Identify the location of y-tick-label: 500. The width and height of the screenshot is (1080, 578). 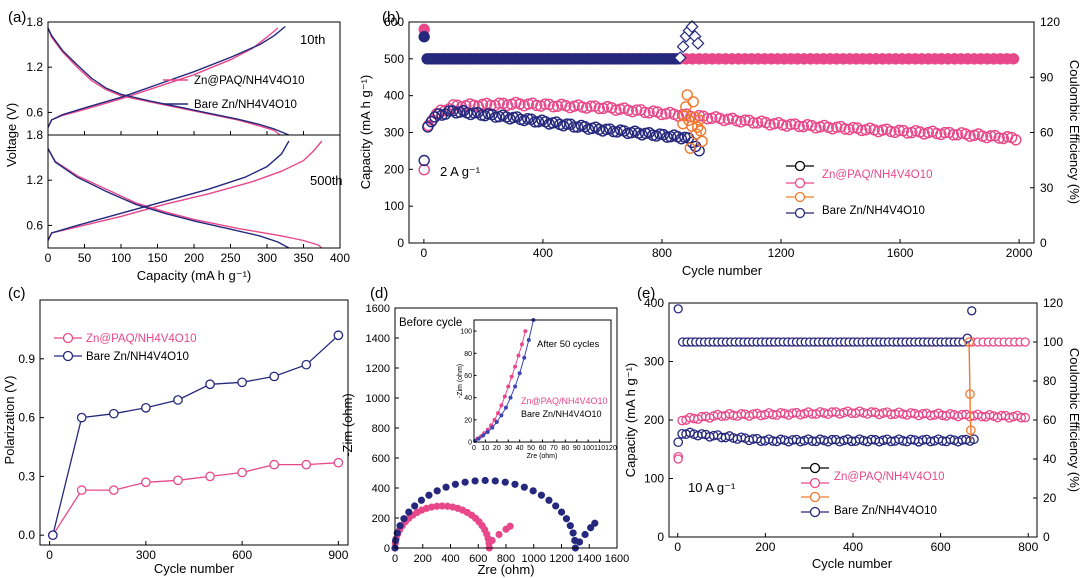
(394, 59).